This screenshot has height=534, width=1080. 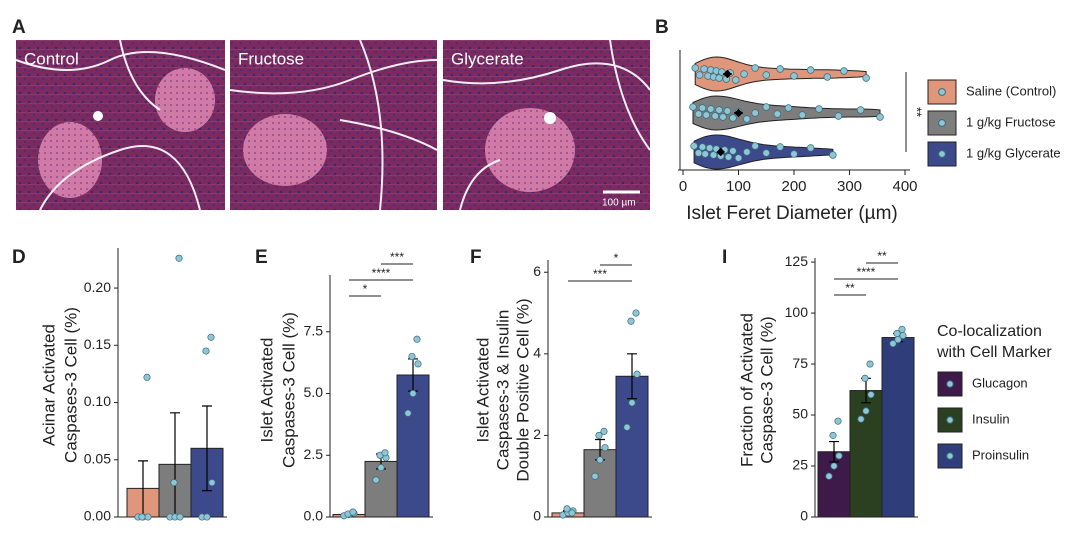 What do you see at coordinates (97, 458) in the screenshot?
I see `y-tick-label: 0.05` at bounding box center [97, 458].